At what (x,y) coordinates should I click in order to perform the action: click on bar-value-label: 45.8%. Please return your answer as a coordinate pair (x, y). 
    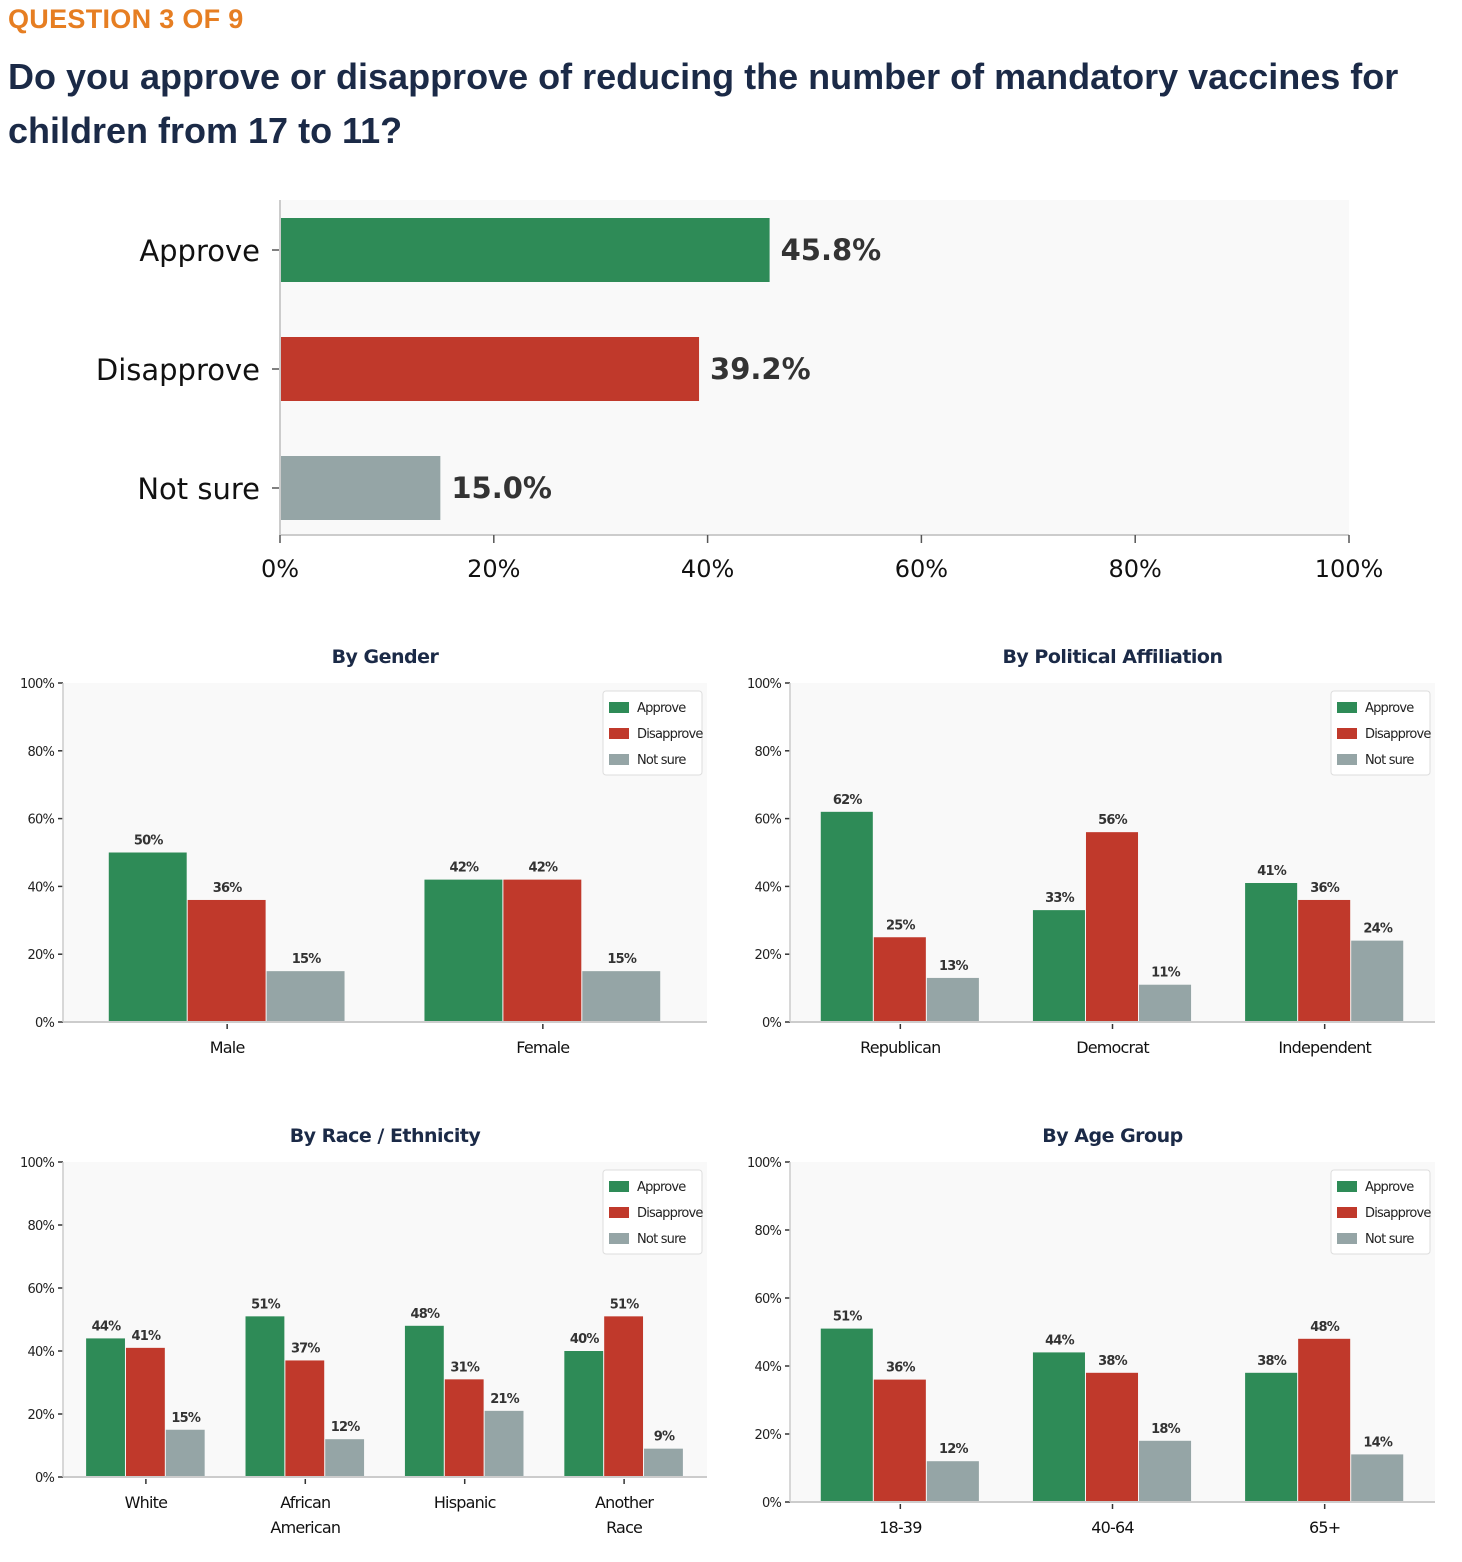
    Looking at the image, I should click on (831, 250).